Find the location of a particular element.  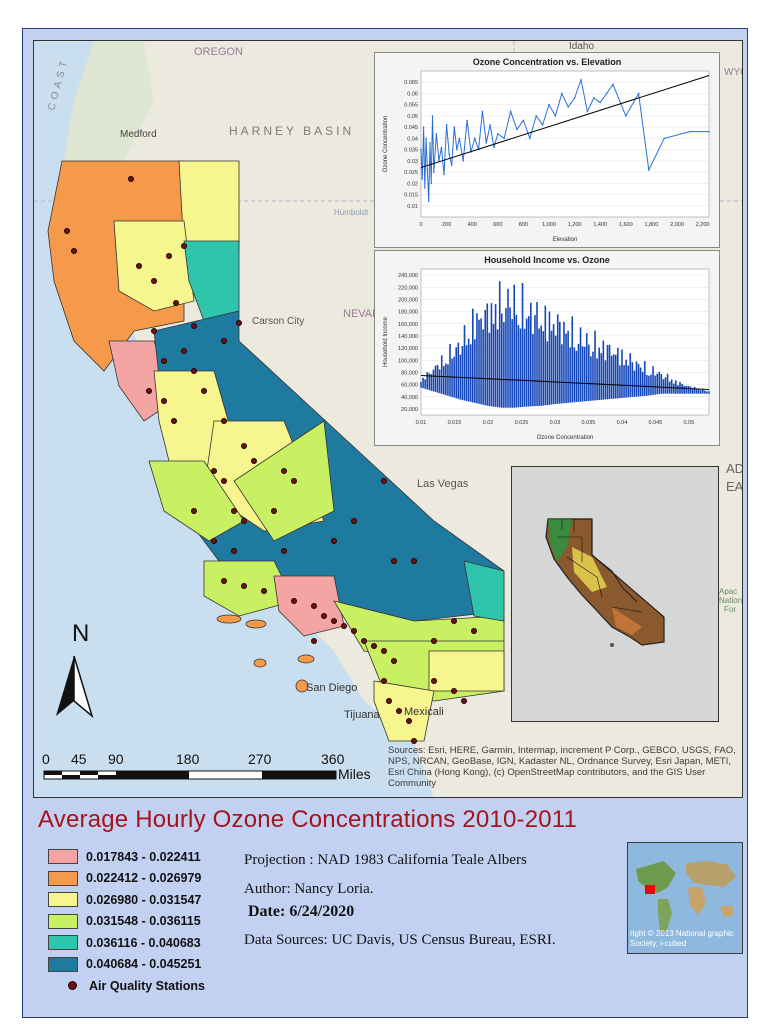

county-central-yellow is located at coordinates (154, 266).